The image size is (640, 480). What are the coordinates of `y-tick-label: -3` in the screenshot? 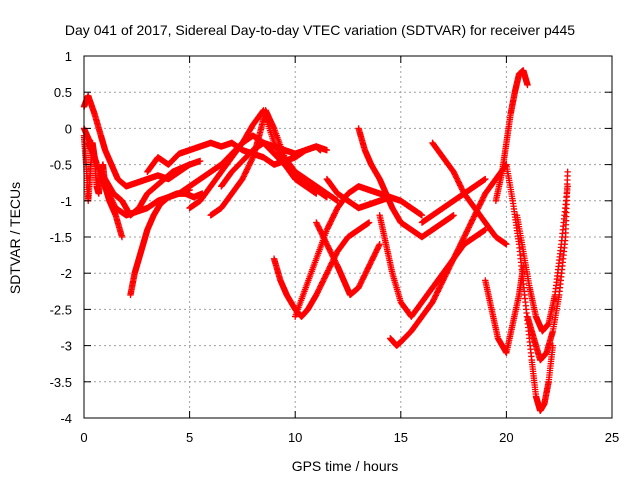 It's located at (66, 346).